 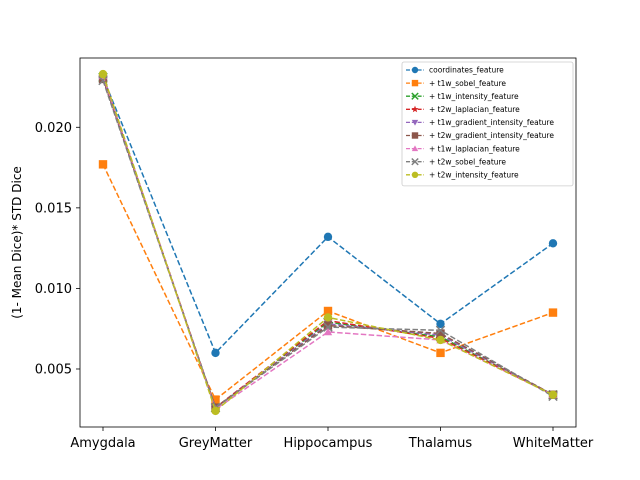 I want to click on x-tick-label: Hippocampus, so click(x=328, y=443).